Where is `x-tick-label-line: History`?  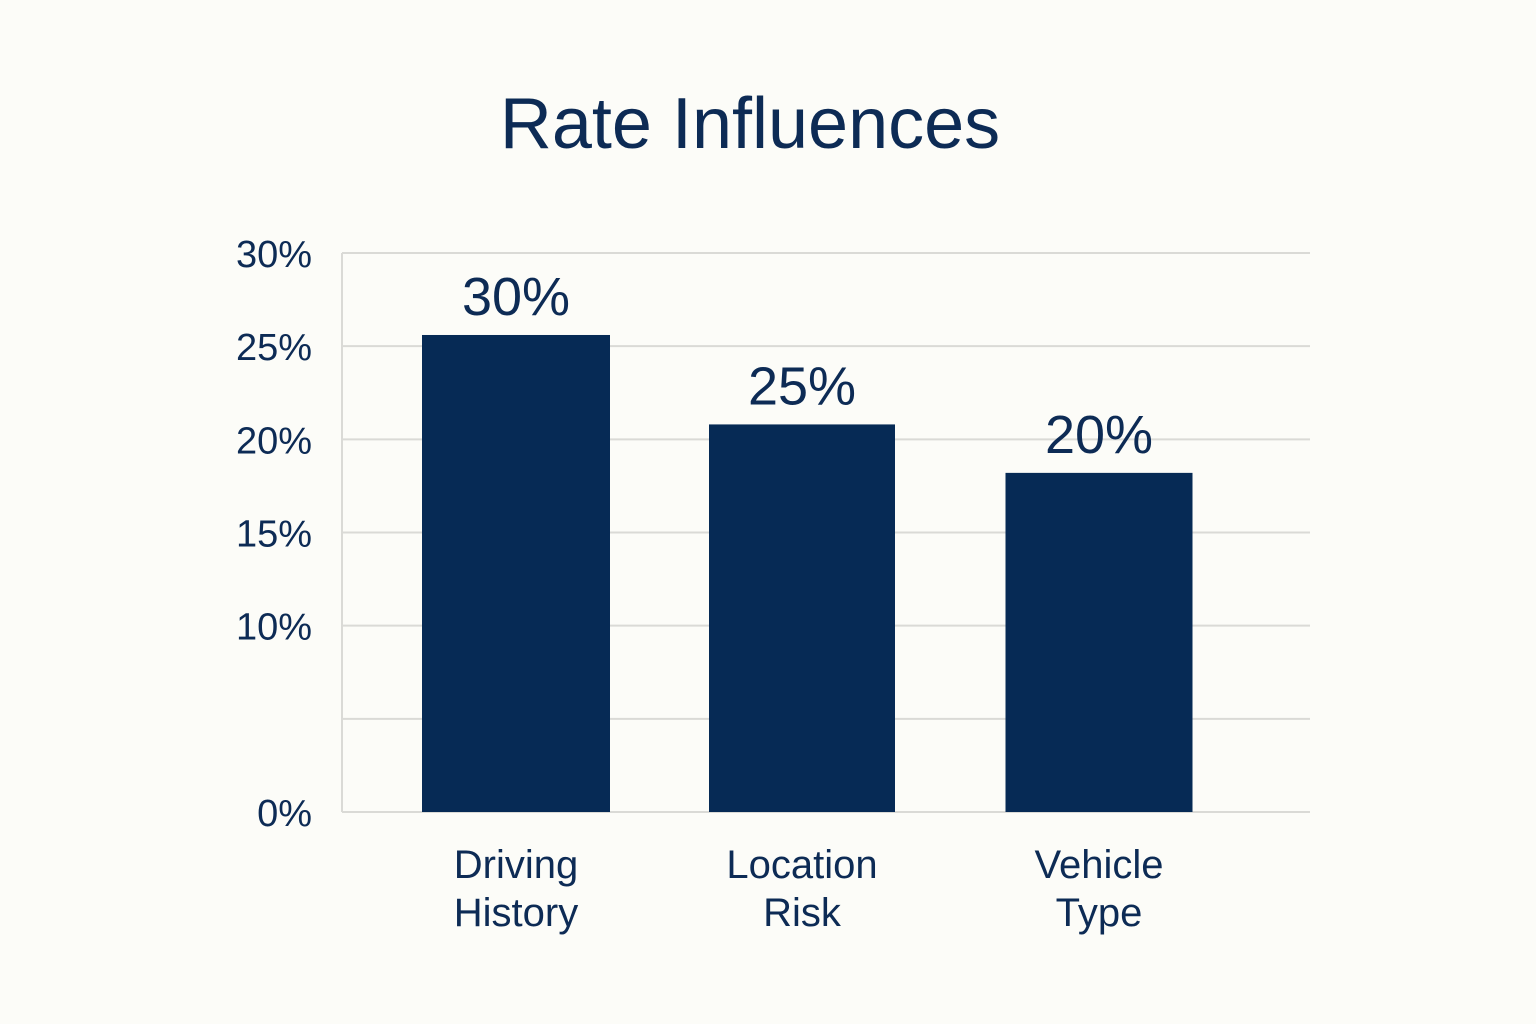 x-tick-label-line: History is located at coordinates (516, 913).